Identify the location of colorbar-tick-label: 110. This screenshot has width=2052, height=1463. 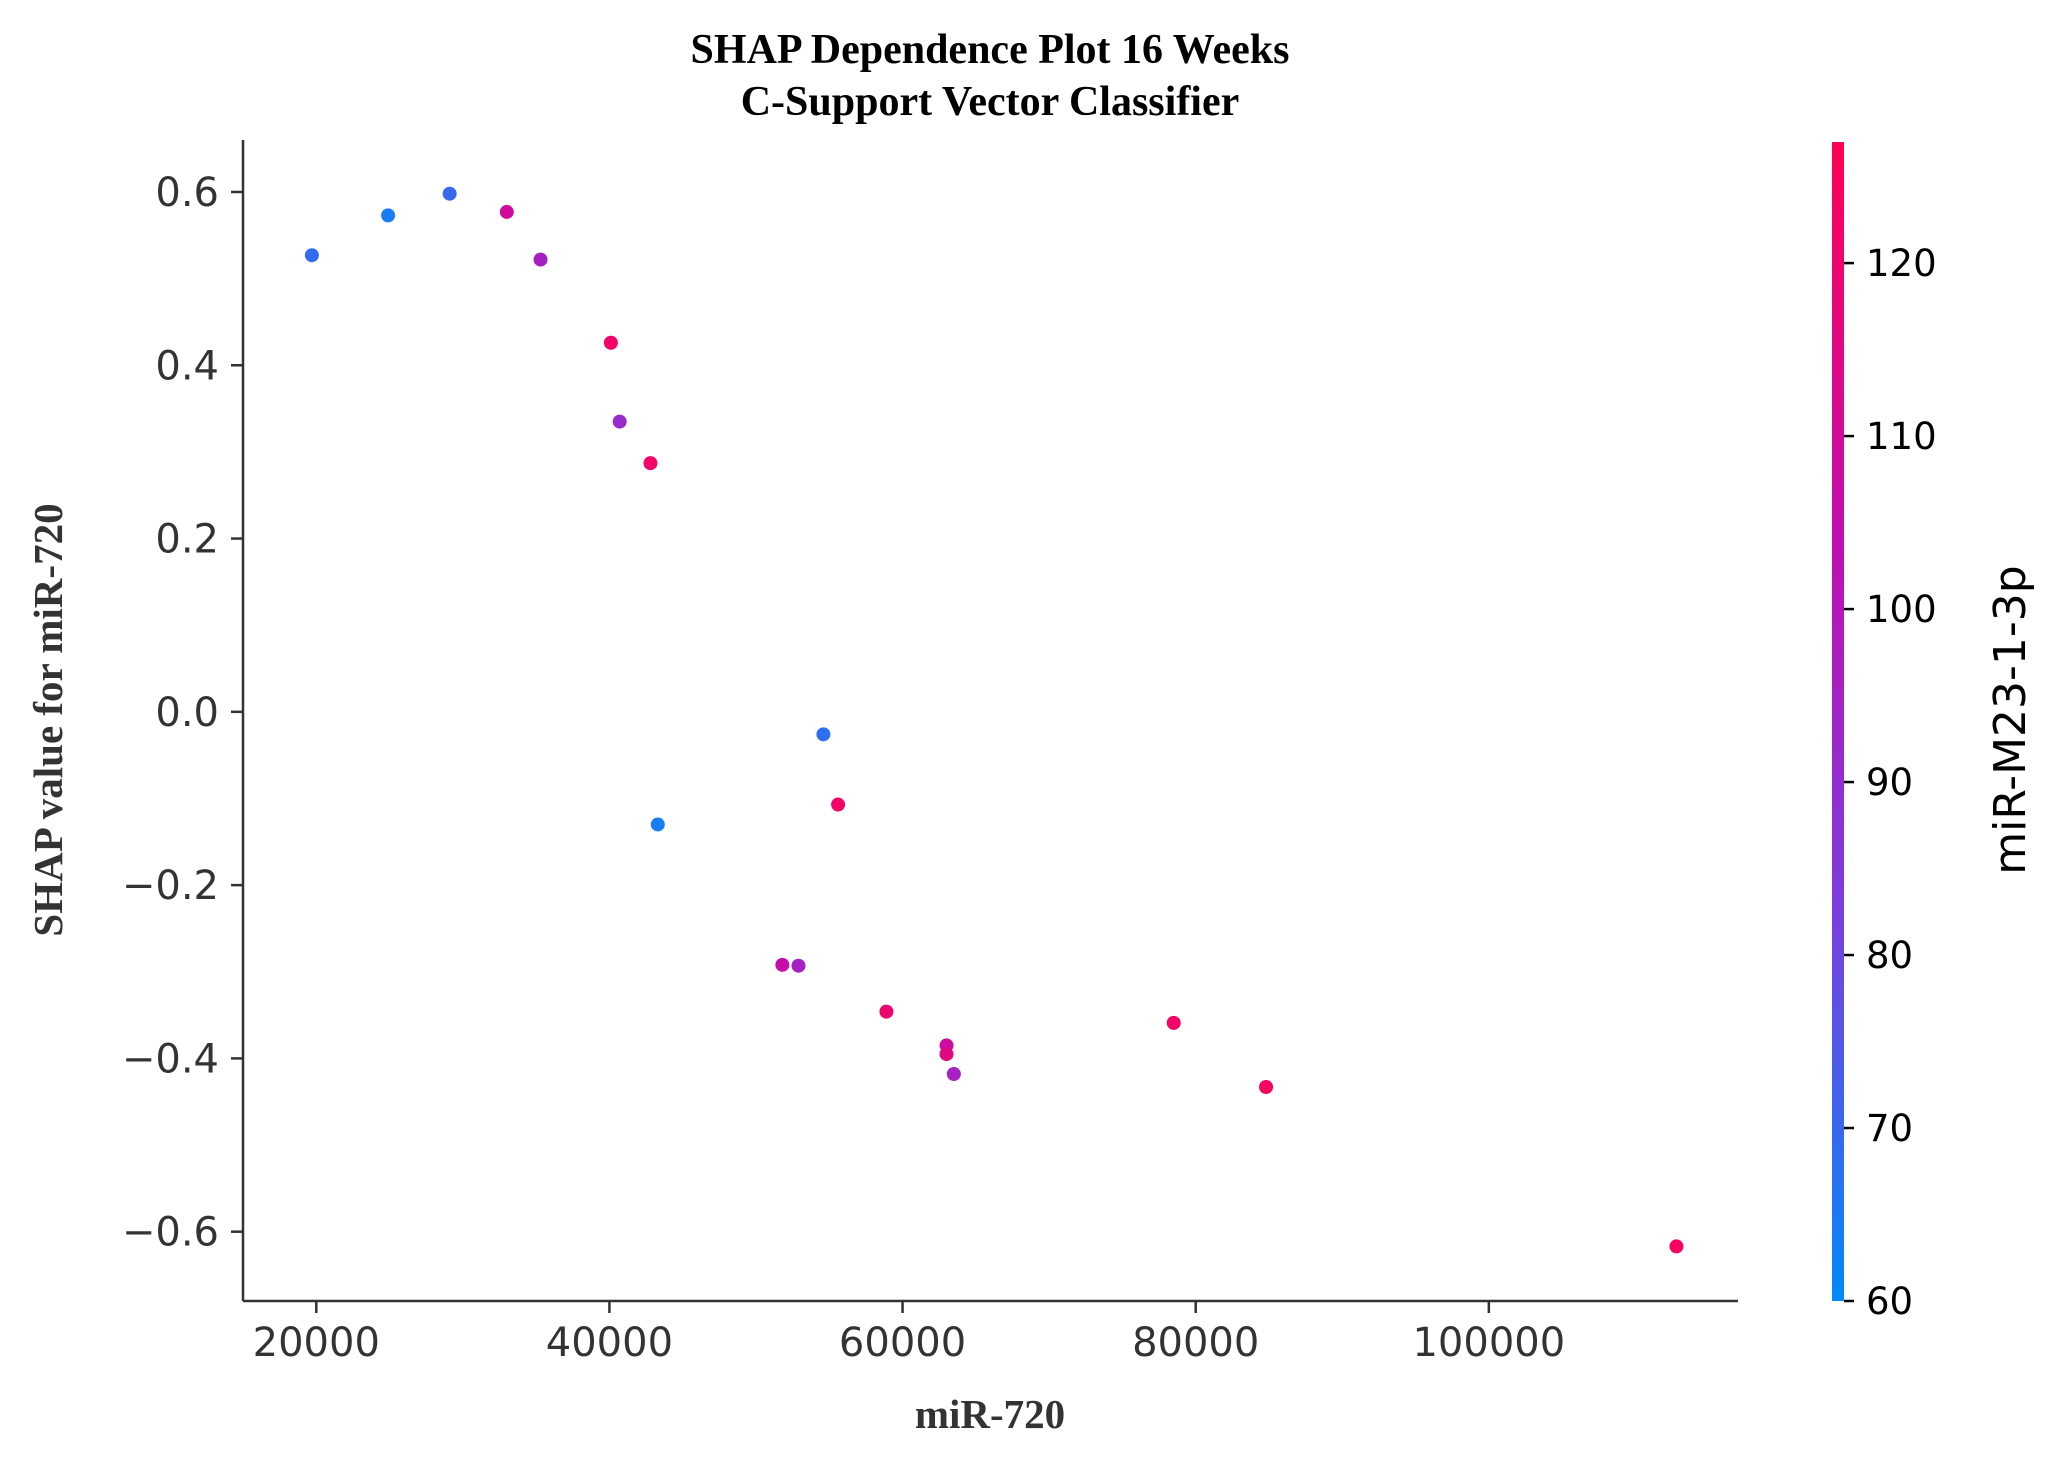
(1901, 436).